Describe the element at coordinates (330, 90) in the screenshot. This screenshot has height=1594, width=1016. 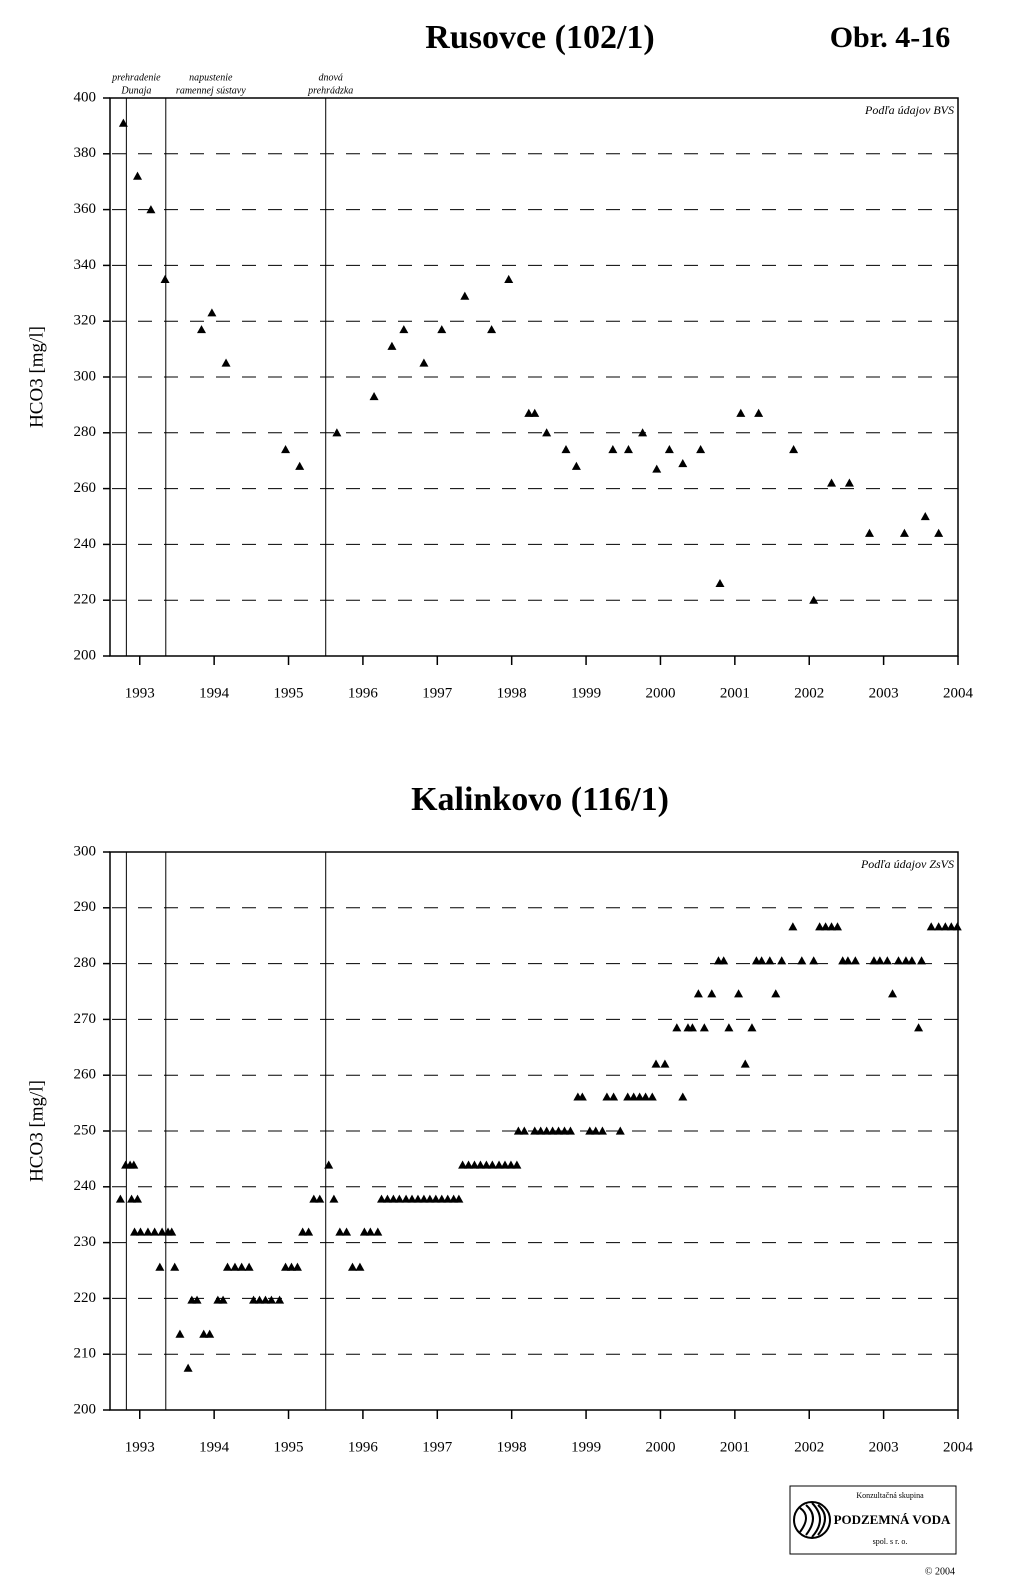
I see `event-label: prehrádzka` at that location.